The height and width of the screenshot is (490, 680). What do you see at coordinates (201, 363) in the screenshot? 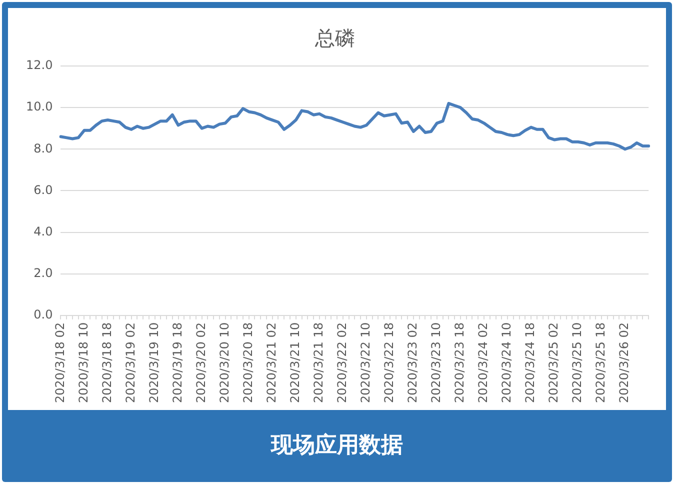
I see `x-tick-label: 2020/3/20 02` at bounding box center [201, 363].